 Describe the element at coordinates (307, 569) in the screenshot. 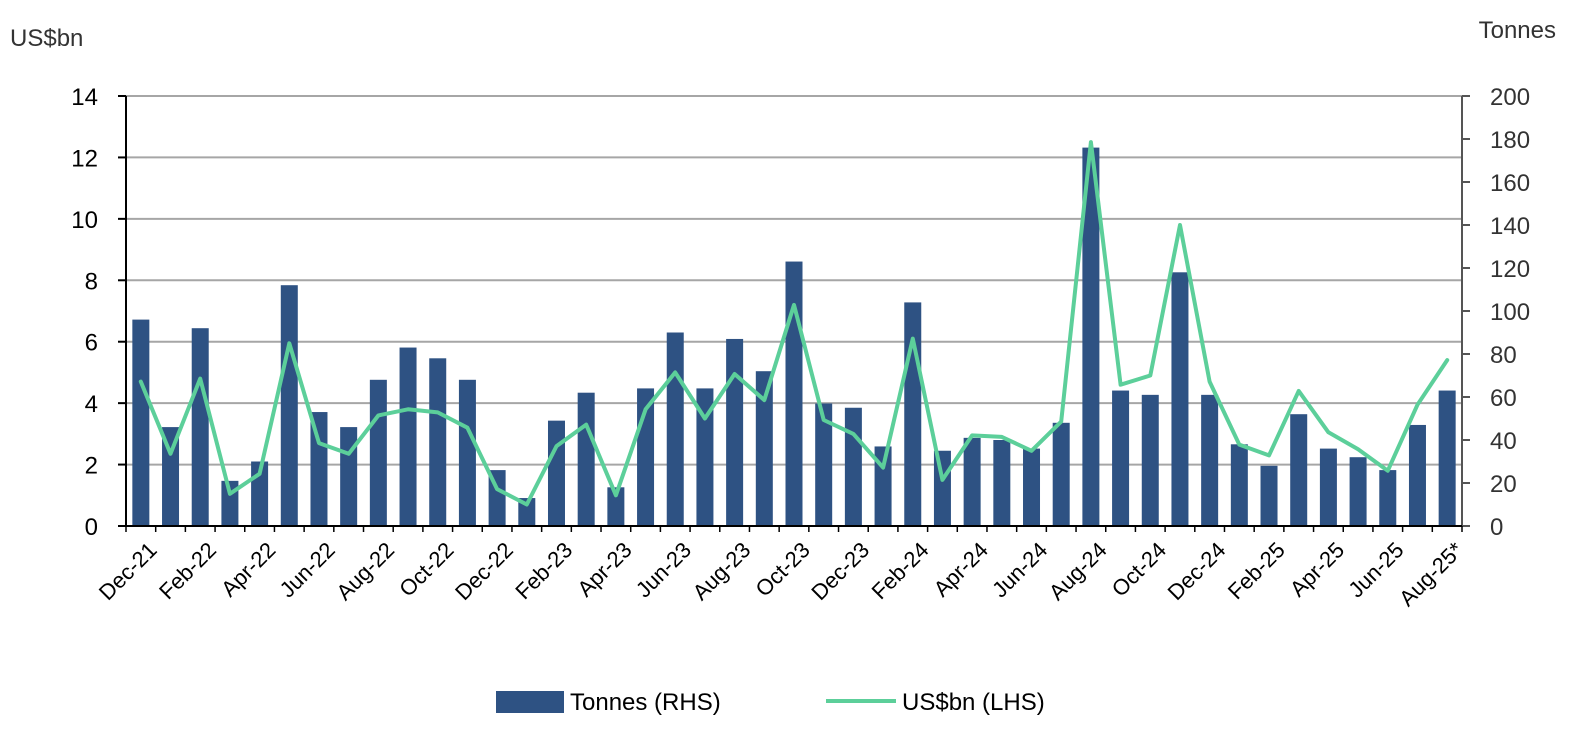

I see `x-tick-label: Jun-22` at that location.